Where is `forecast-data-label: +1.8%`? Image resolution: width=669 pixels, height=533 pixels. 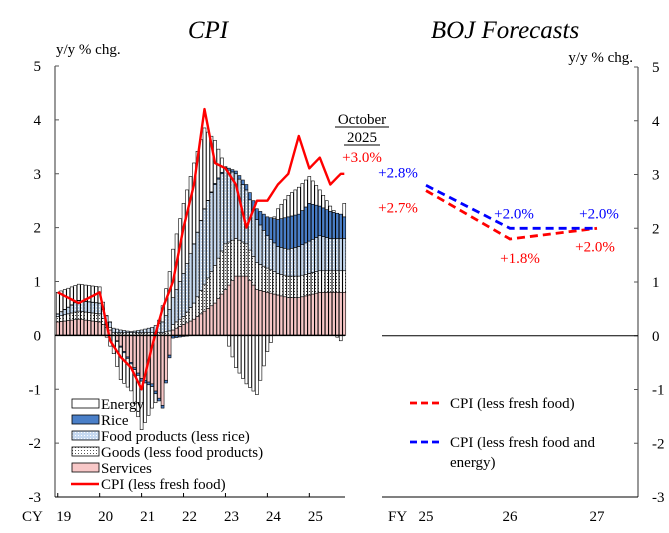 forecast-data-label: +1.8% is located at coordinates (520, 259).